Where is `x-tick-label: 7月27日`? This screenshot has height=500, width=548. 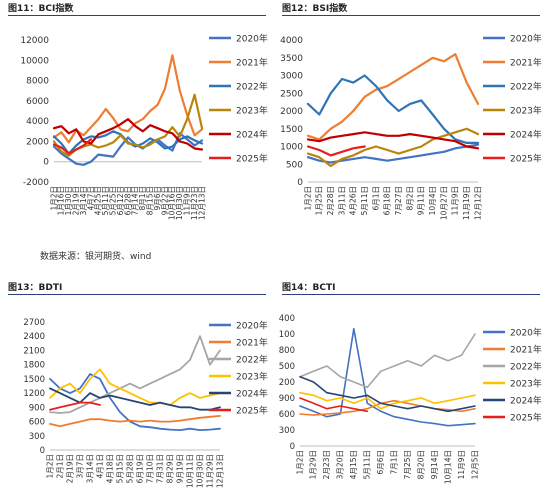 x-tick-label: 7月27日 is located at coordinates (398, 200).